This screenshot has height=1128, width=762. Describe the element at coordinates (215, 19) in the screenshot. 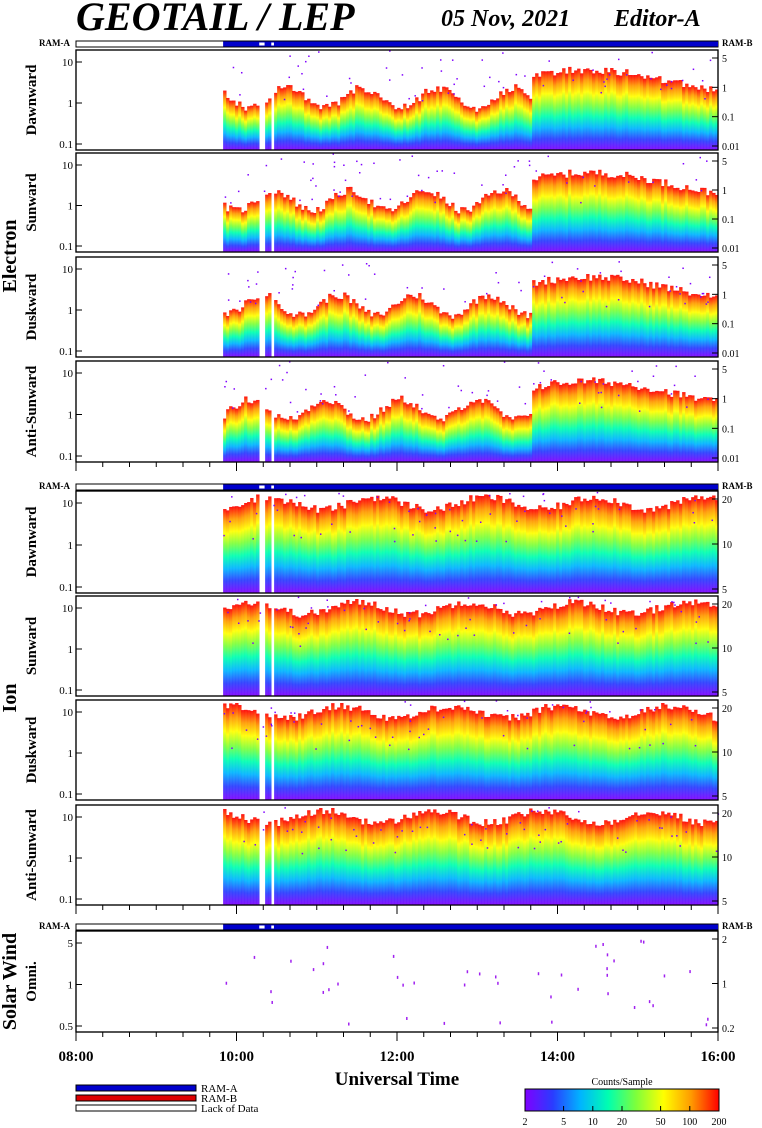

I see `instrument-title: GEOTAIL / LEP` at that location.